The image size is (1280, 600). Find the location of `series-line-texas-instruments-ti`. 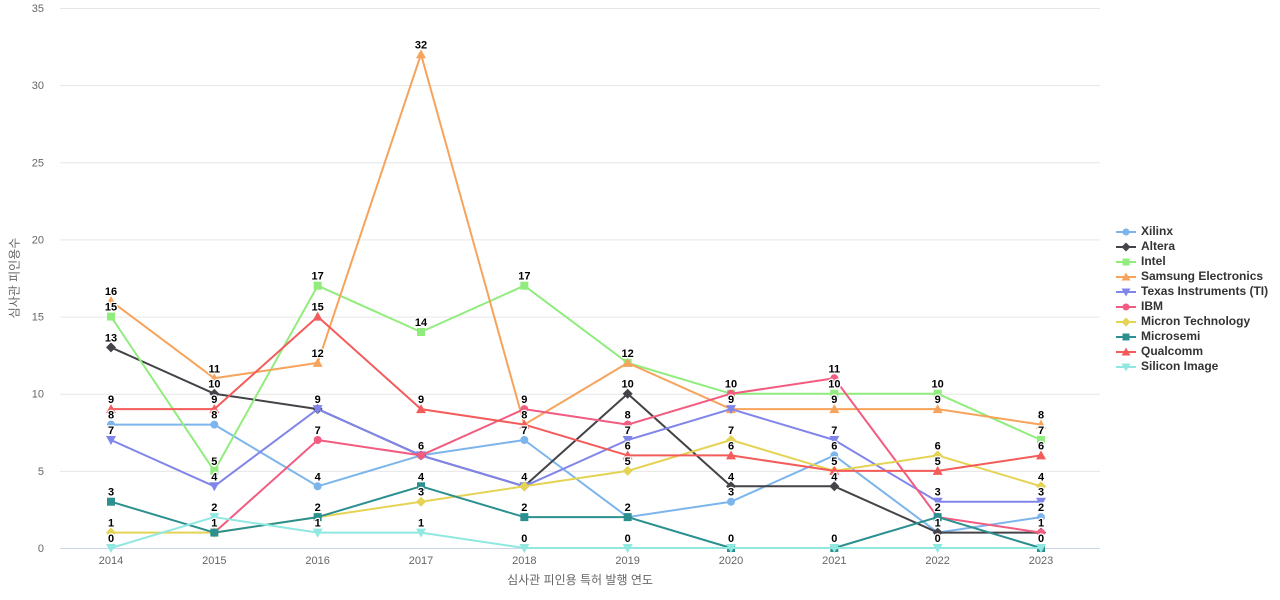

series-line-texas-instruments-ti is located at coordinates (576, 455).